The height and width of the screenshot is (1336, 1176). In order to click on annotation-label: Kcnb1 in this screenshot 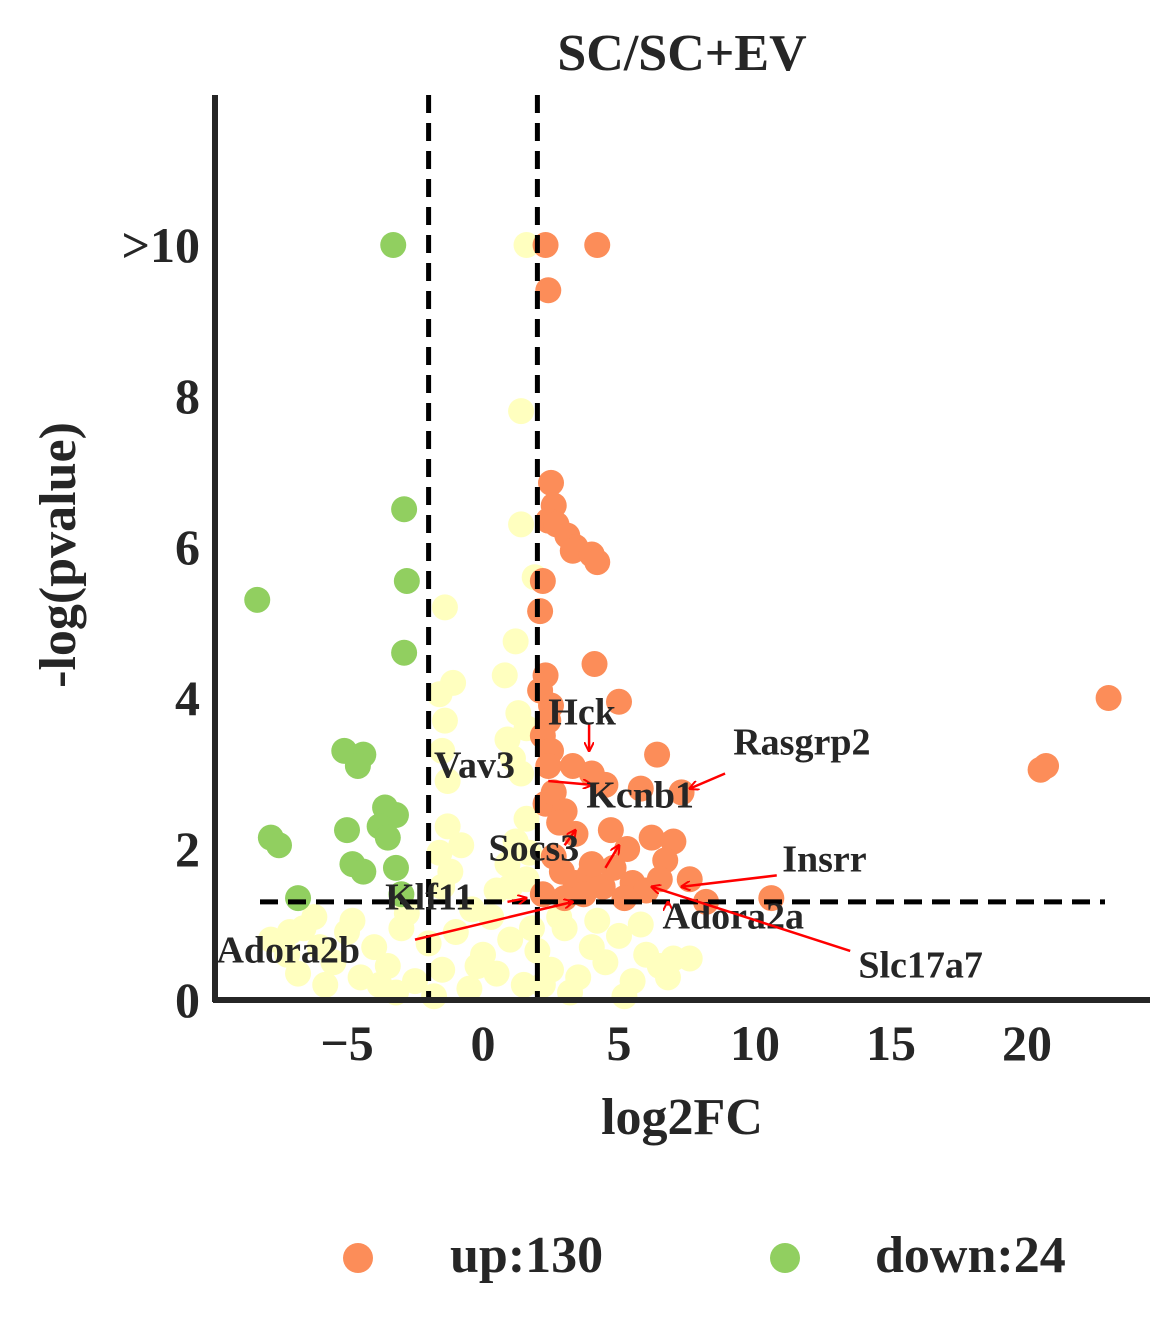, I will do `click(640, 795)`.